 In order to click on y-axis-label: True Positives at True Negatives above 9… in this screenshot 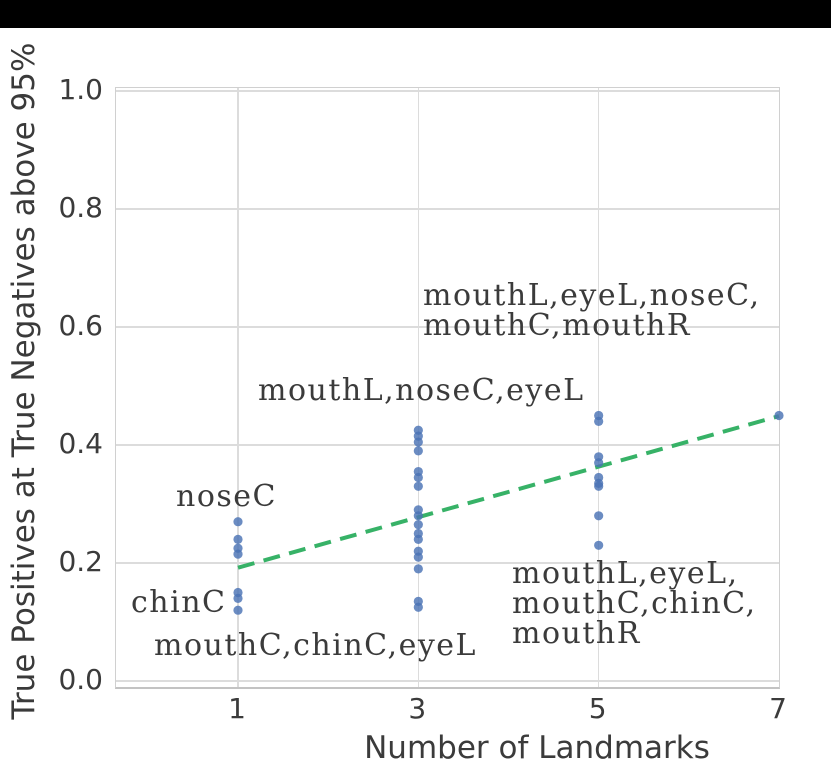, I will do `click(24, 381)`.